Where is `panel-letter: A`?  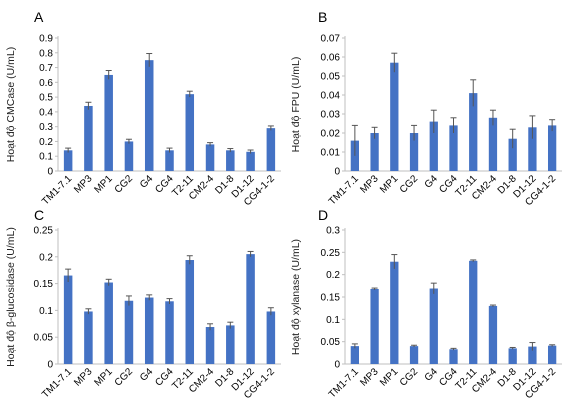
panel-letter: A is located at coordinates (39, 17).